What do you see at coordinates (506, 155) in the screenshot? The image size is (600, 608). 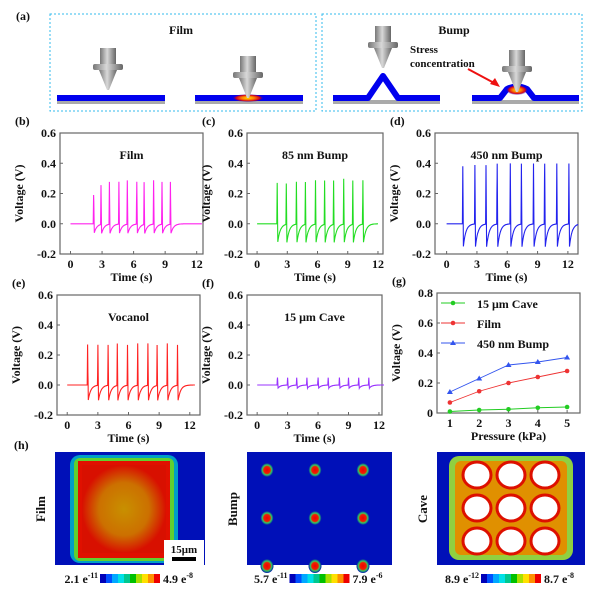 I see `chart-title: 450 nm Bump` at bounding box center [506, 155].